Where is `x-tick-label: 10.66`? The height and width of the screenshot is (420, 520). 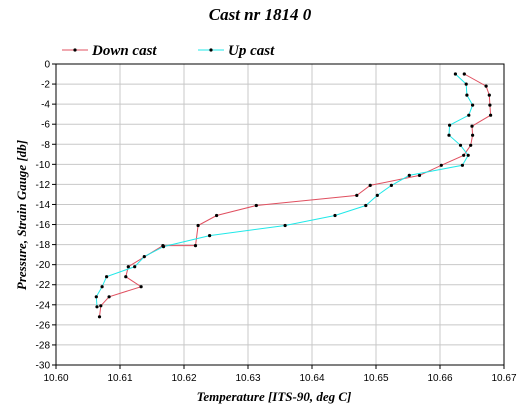
x-tick-label: 10.66 is located at coordinates (439, 378).